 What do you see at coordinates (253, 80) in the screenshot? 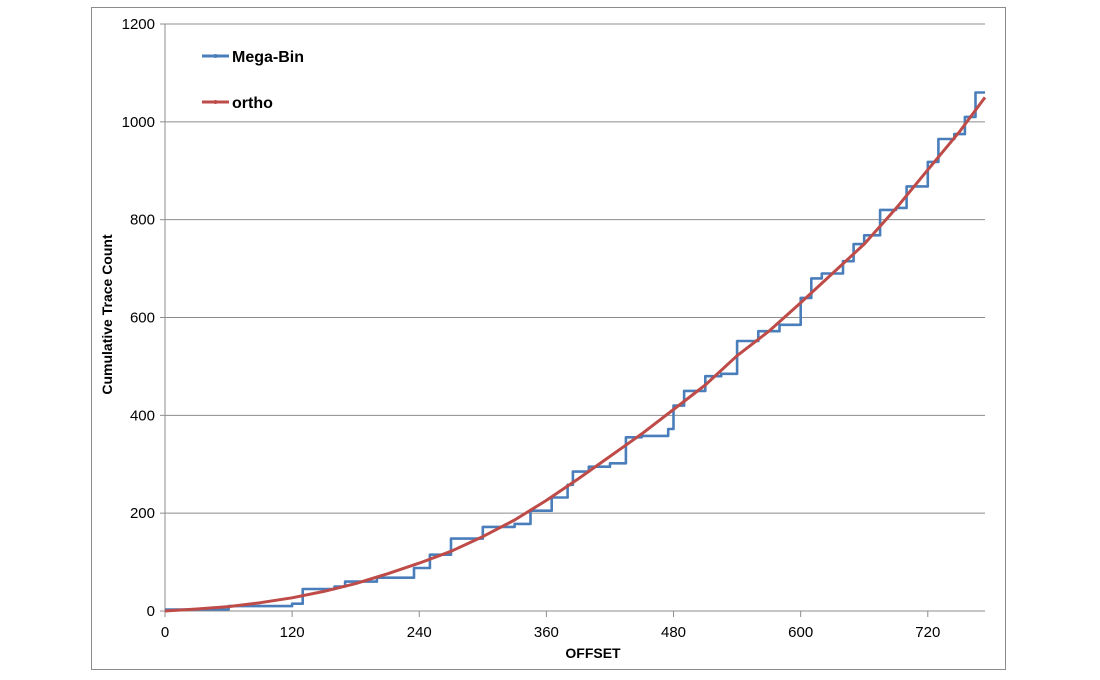
I see `legend: Mega-Bin ortho` at bounding box center [253, 80].